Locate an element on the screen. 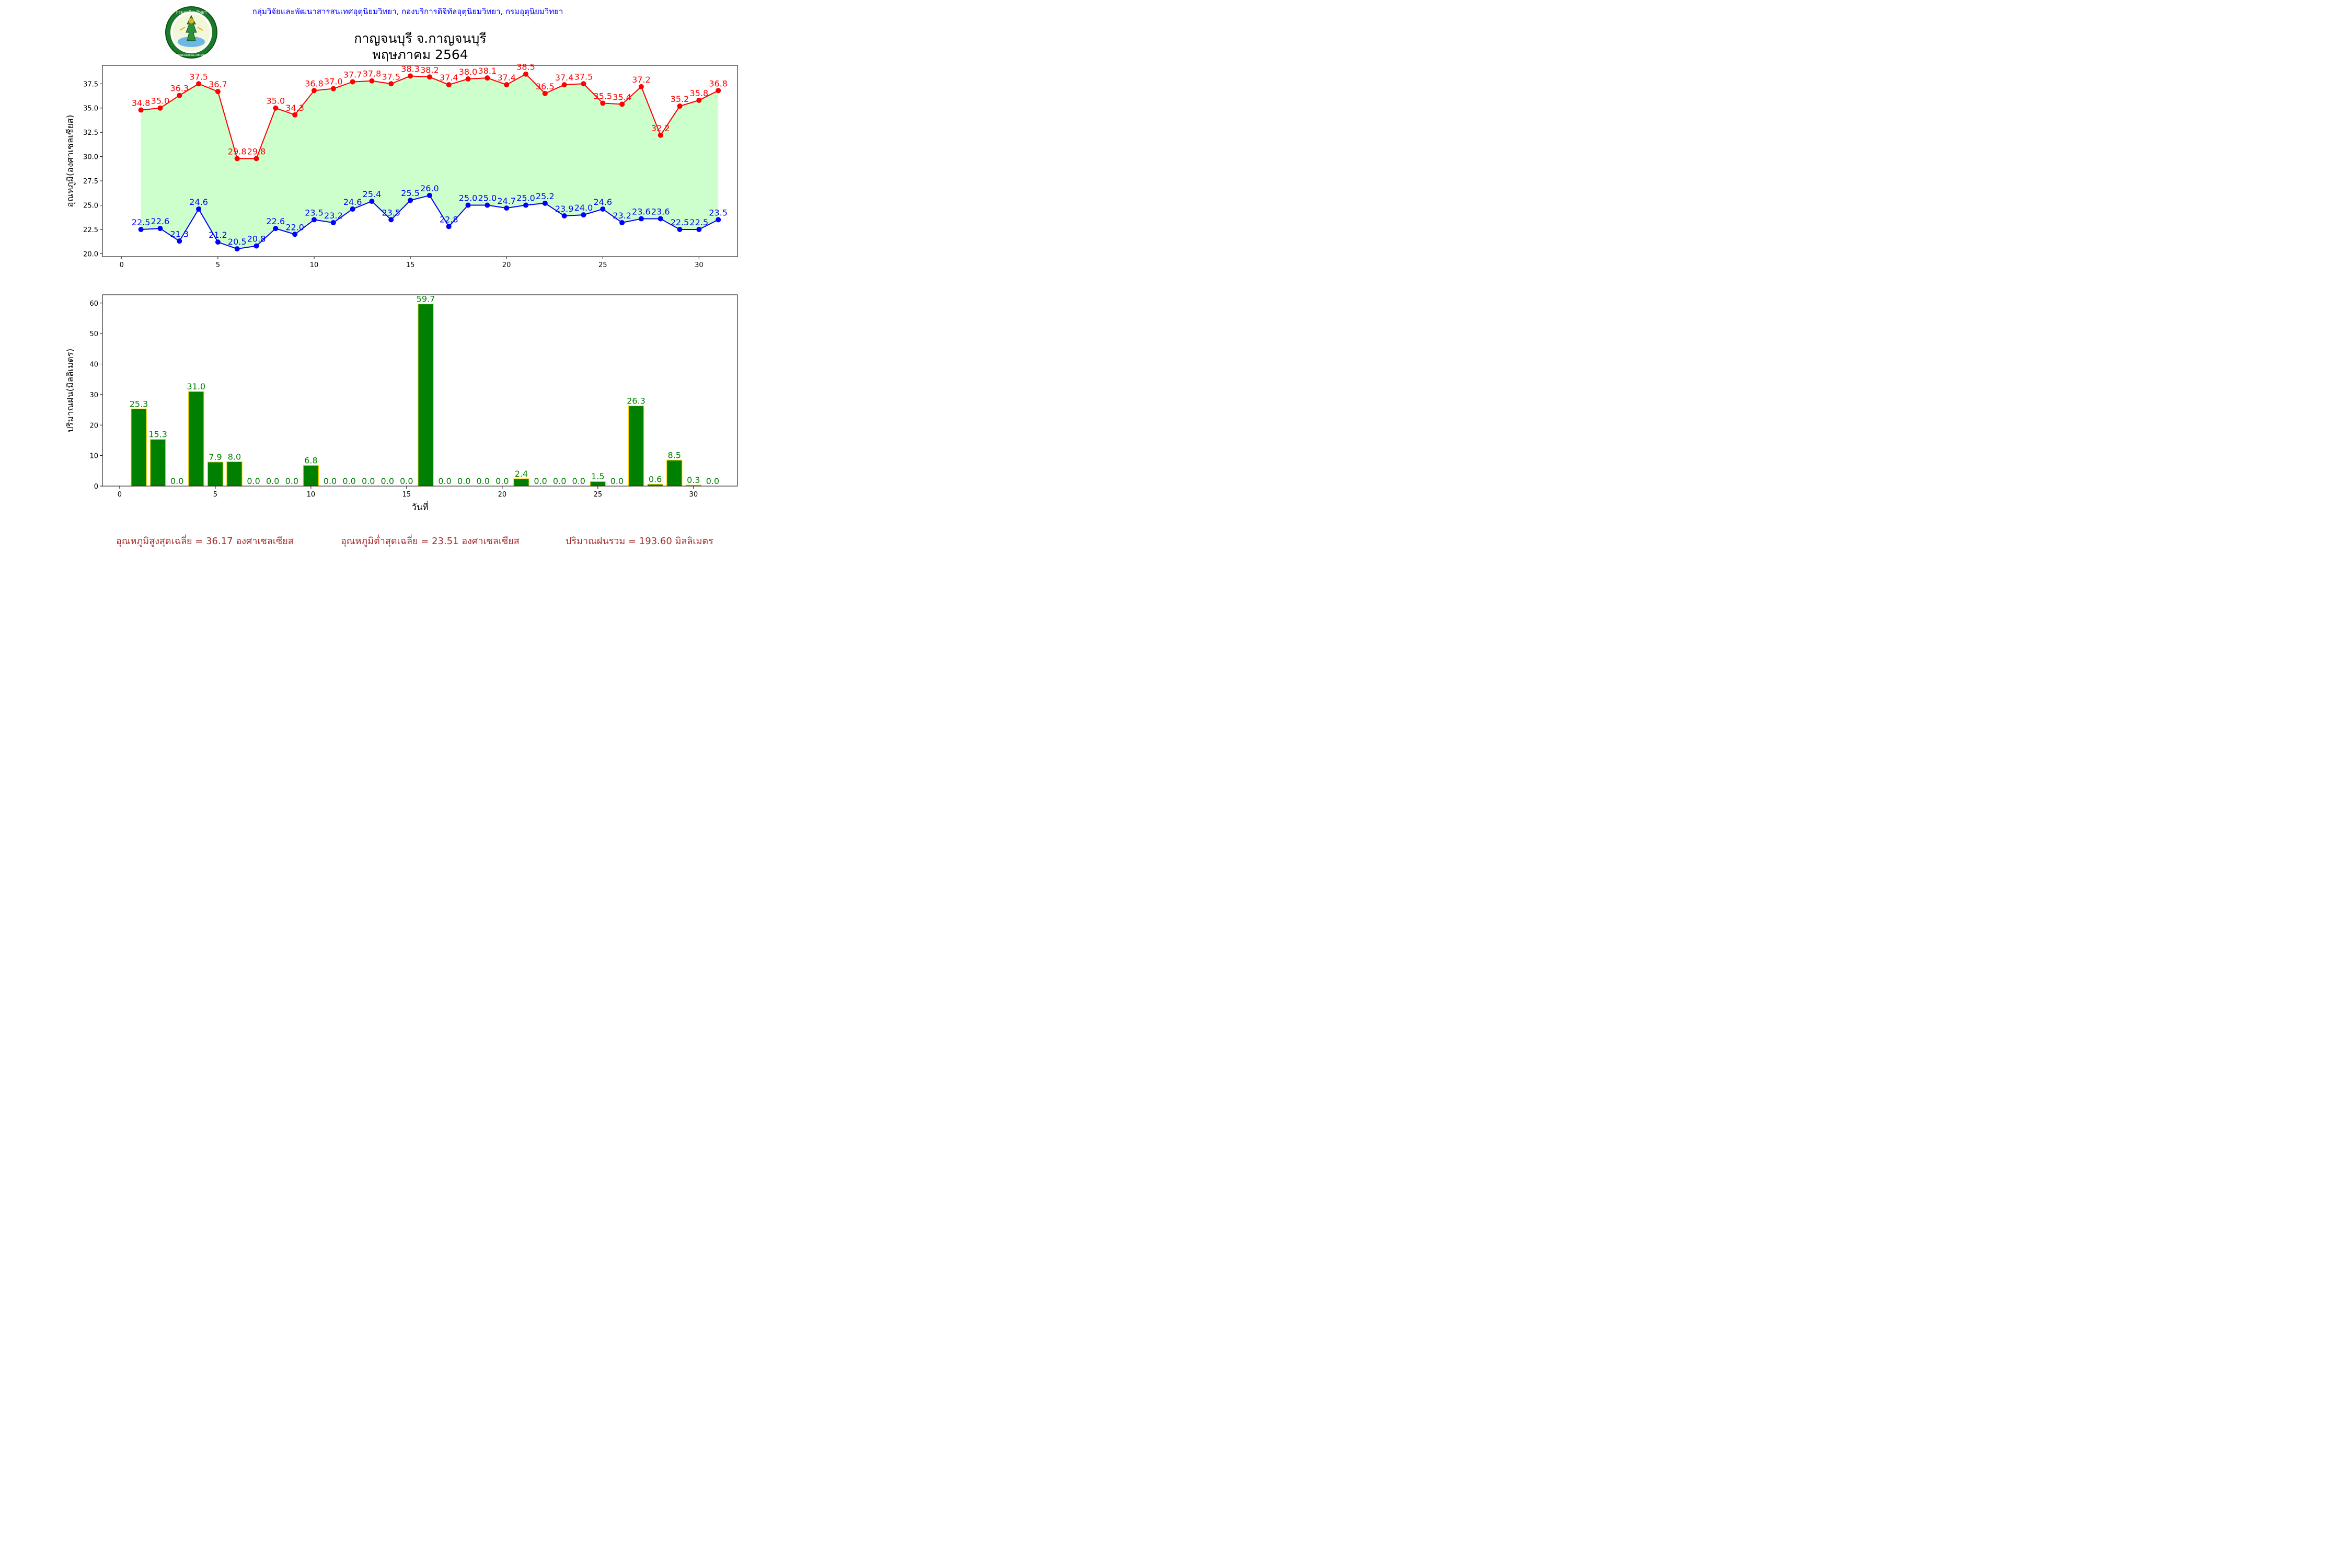  max-temp-label: 36.8 is located at coordinates (314, 83).